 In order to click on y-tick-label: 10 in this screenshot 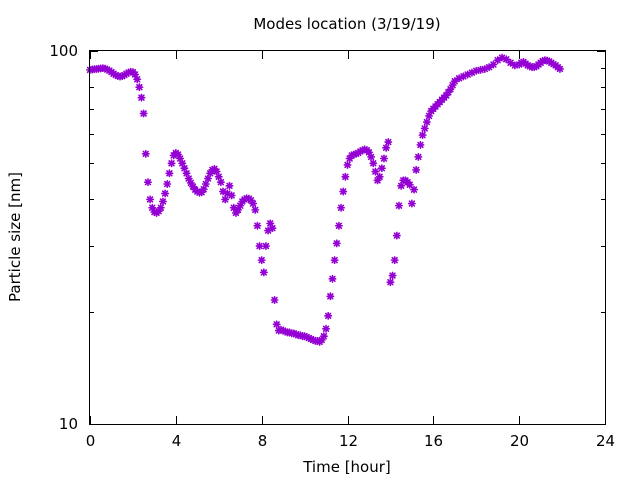, I will do `click(68, 424)`.